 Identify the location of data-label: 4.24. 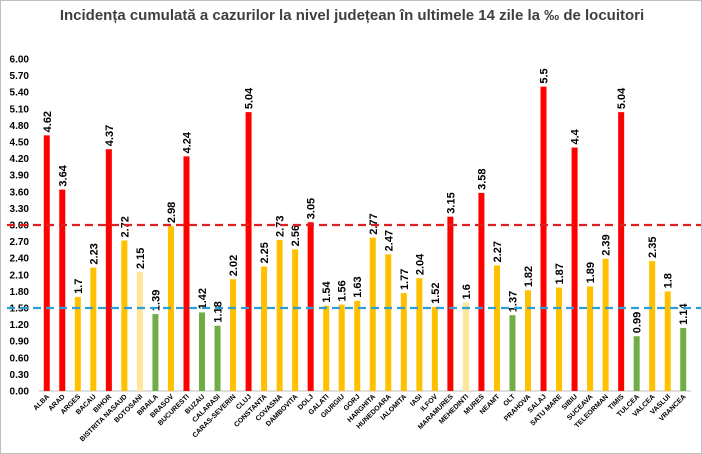
(187, 142).